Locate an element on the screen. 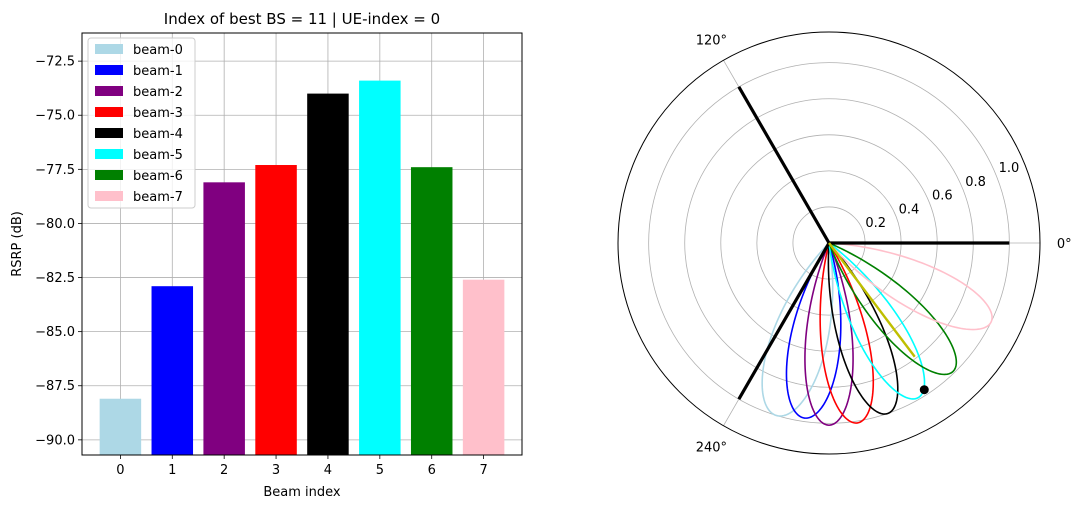 The width and height of the screenshot is (1079, 509). beam-patterns is located at coordinates (877, 334).